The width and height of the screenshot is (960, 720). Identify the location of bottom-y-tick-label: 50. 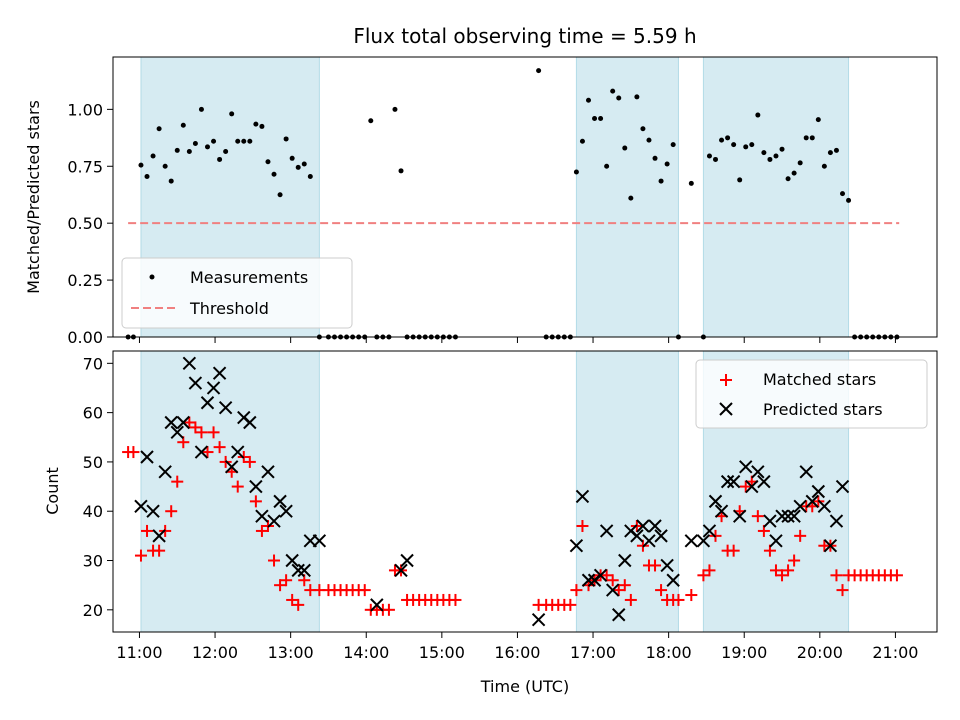
(93, 462).